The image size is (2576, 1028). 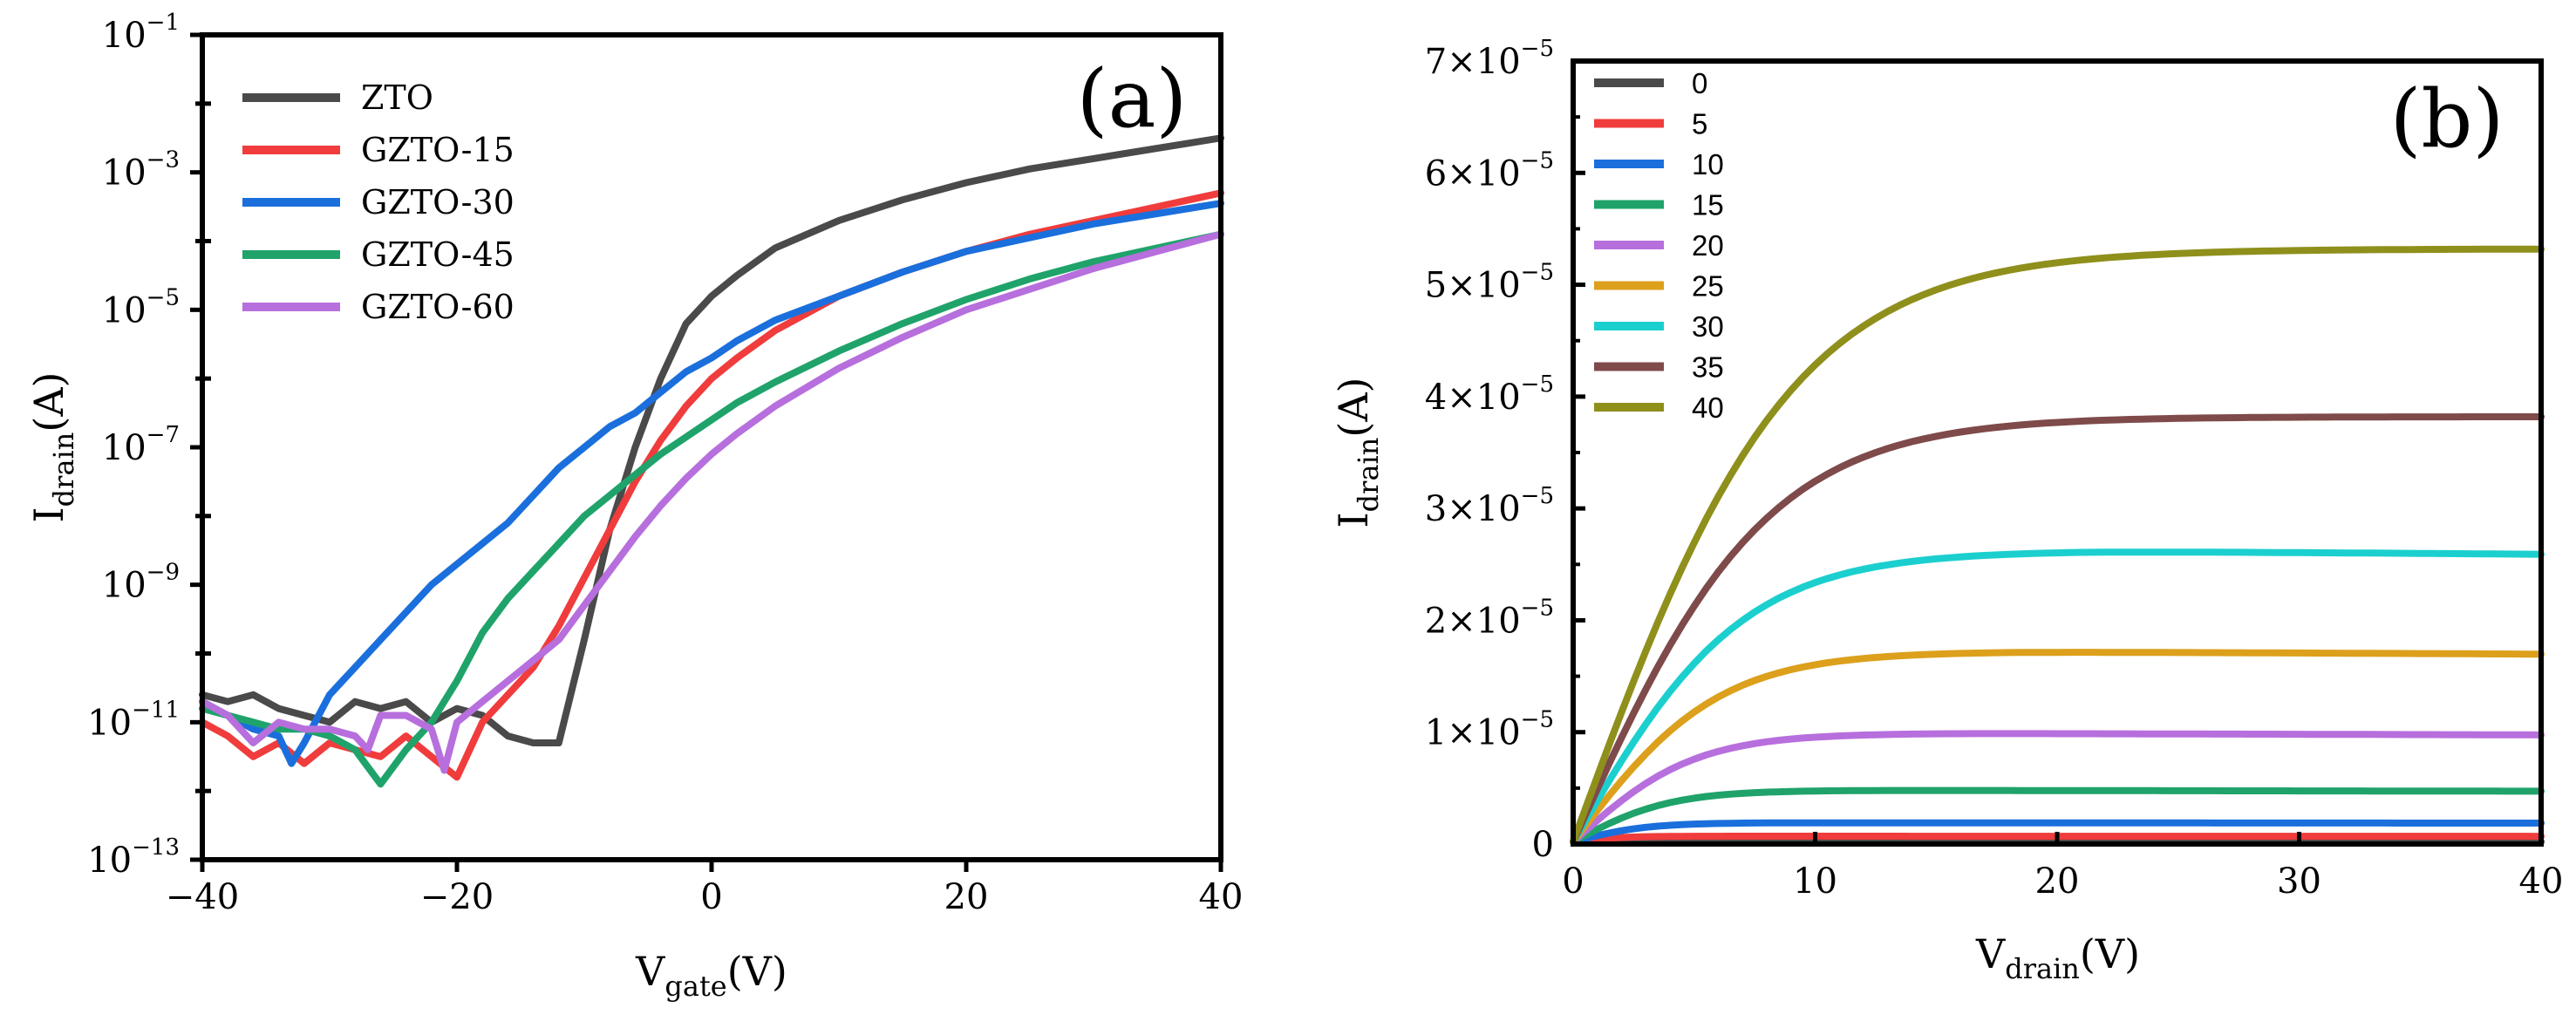 I want to click on panel-b-legend-label: 20, so click(x=1708, y=245).